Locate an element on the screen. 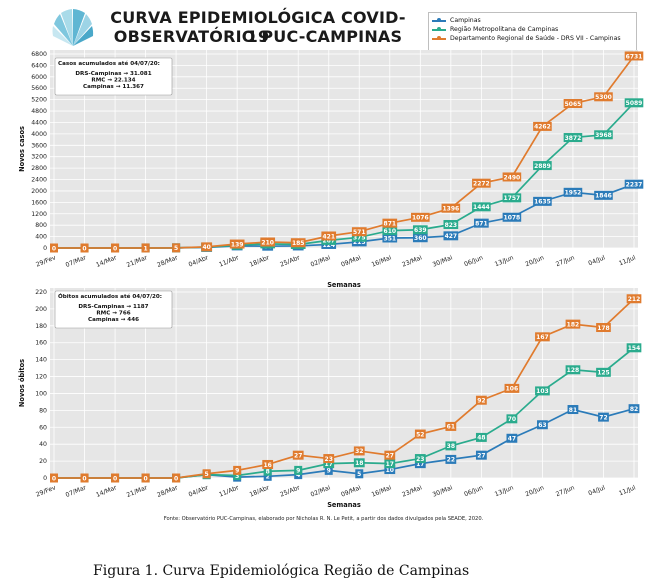 This screenshot has height=586, width=647. chart-title-line2: OBSERVATÓRIO PUC-CAMPINAS is located at coordinates (258, 36).